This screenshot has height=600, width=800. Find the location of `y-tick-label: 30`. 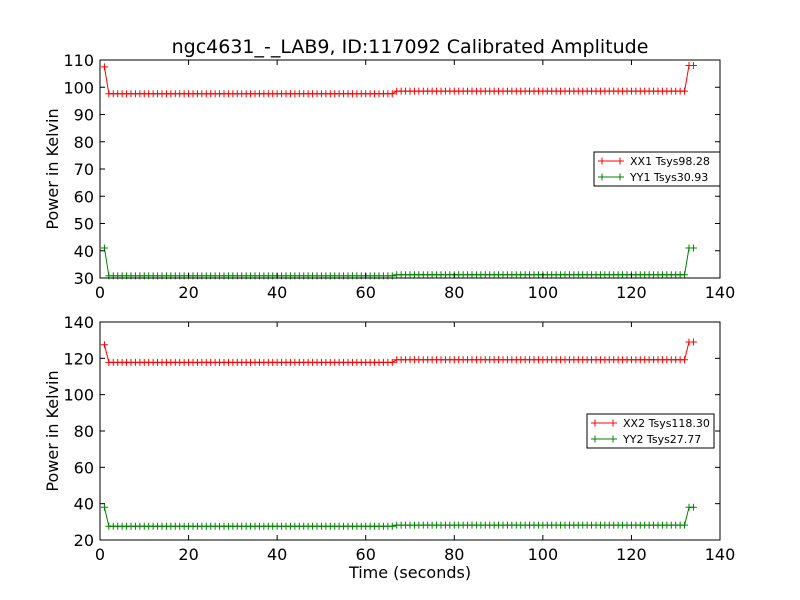

y-tick-label: 30 is located at coordinates (84, 278).